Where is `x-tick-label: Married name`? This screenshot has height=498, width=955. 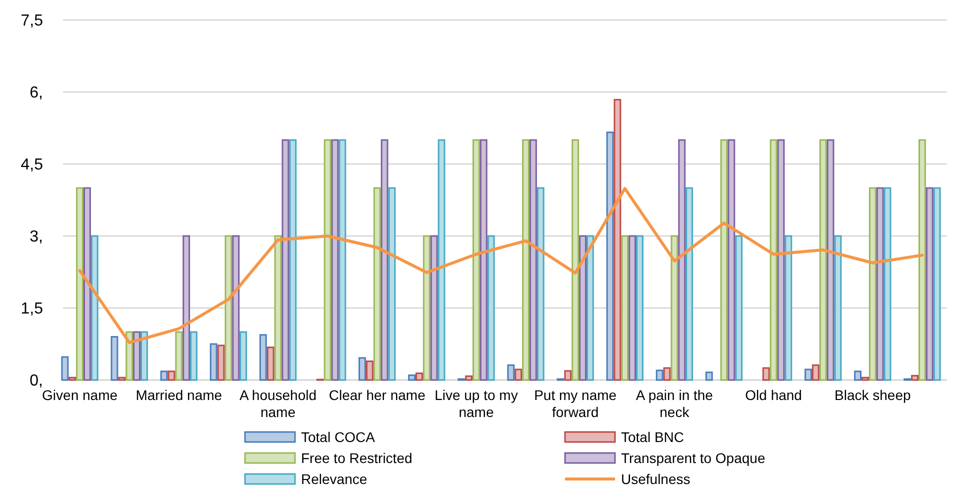 x-tick-label: Married name is located at coordinates (179, 395).